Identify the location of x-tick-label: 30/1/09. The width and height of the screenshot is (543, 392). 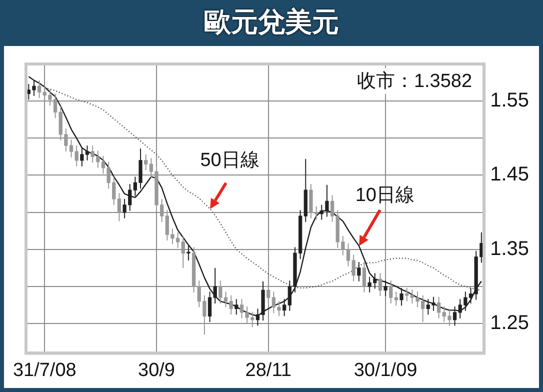
(386, 370).